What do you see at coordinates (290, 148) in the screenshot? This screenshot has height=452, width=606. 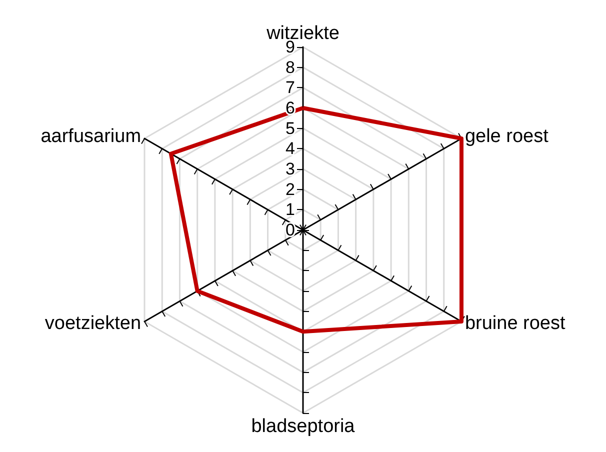 I see `y-tick-label: 4` at bounding box center [290, 148].